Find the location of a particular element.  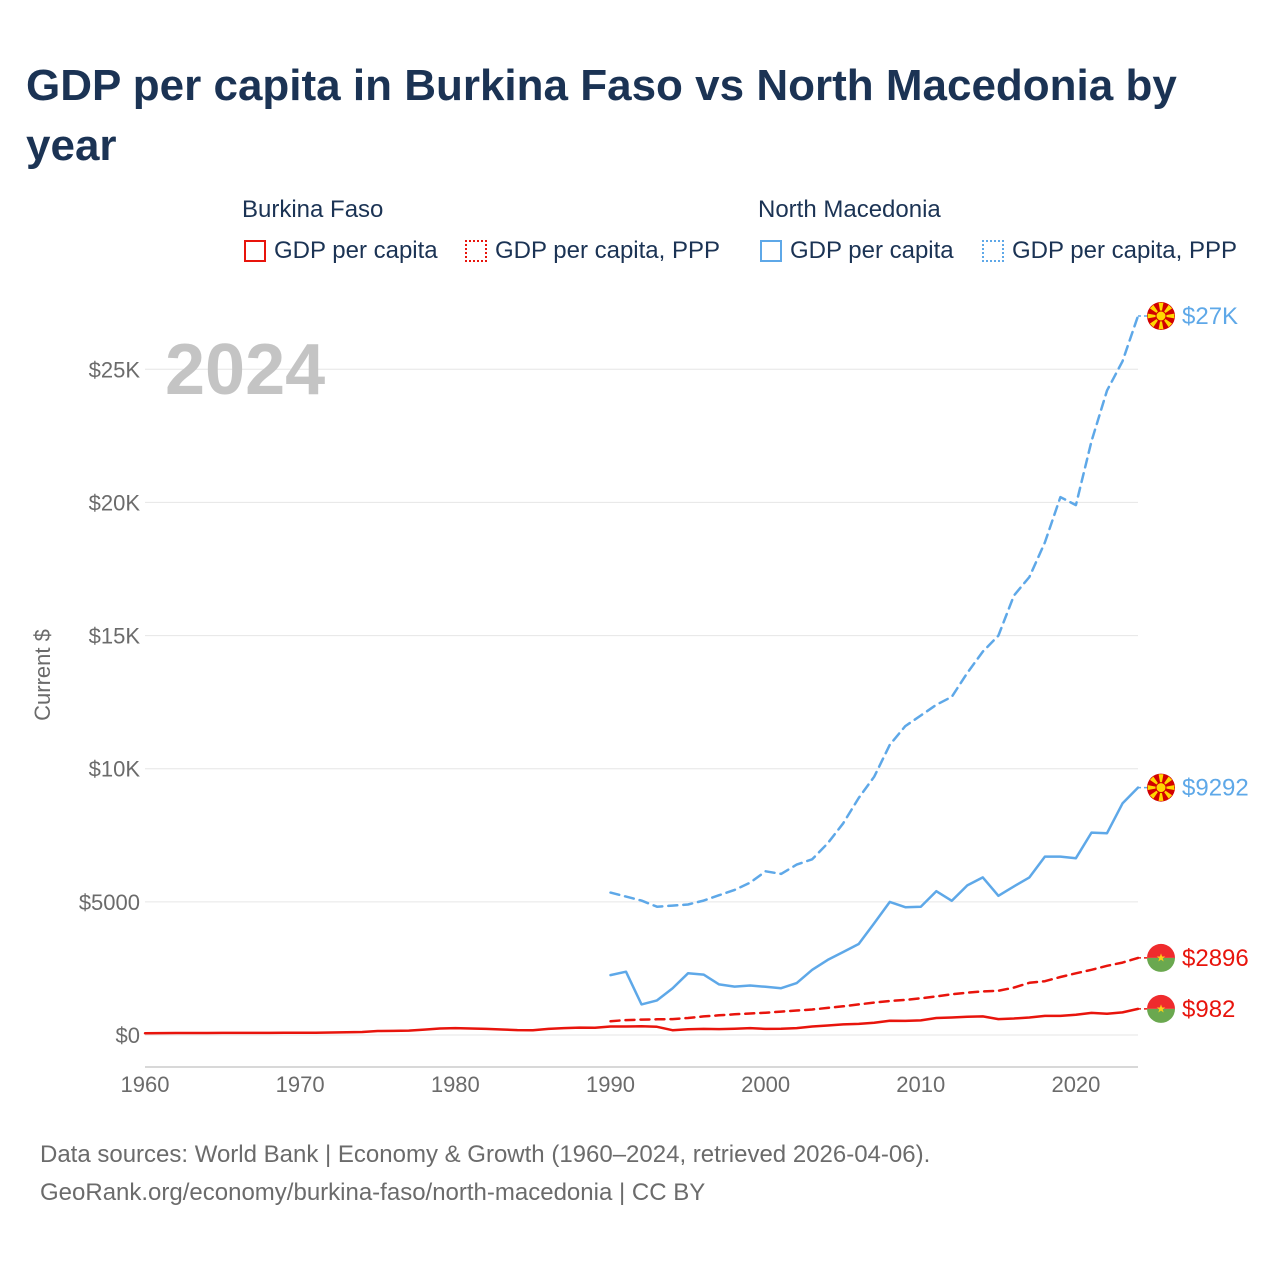

legend-group-north-macedonia: North Macedonia is located at coordinates (849, 209).